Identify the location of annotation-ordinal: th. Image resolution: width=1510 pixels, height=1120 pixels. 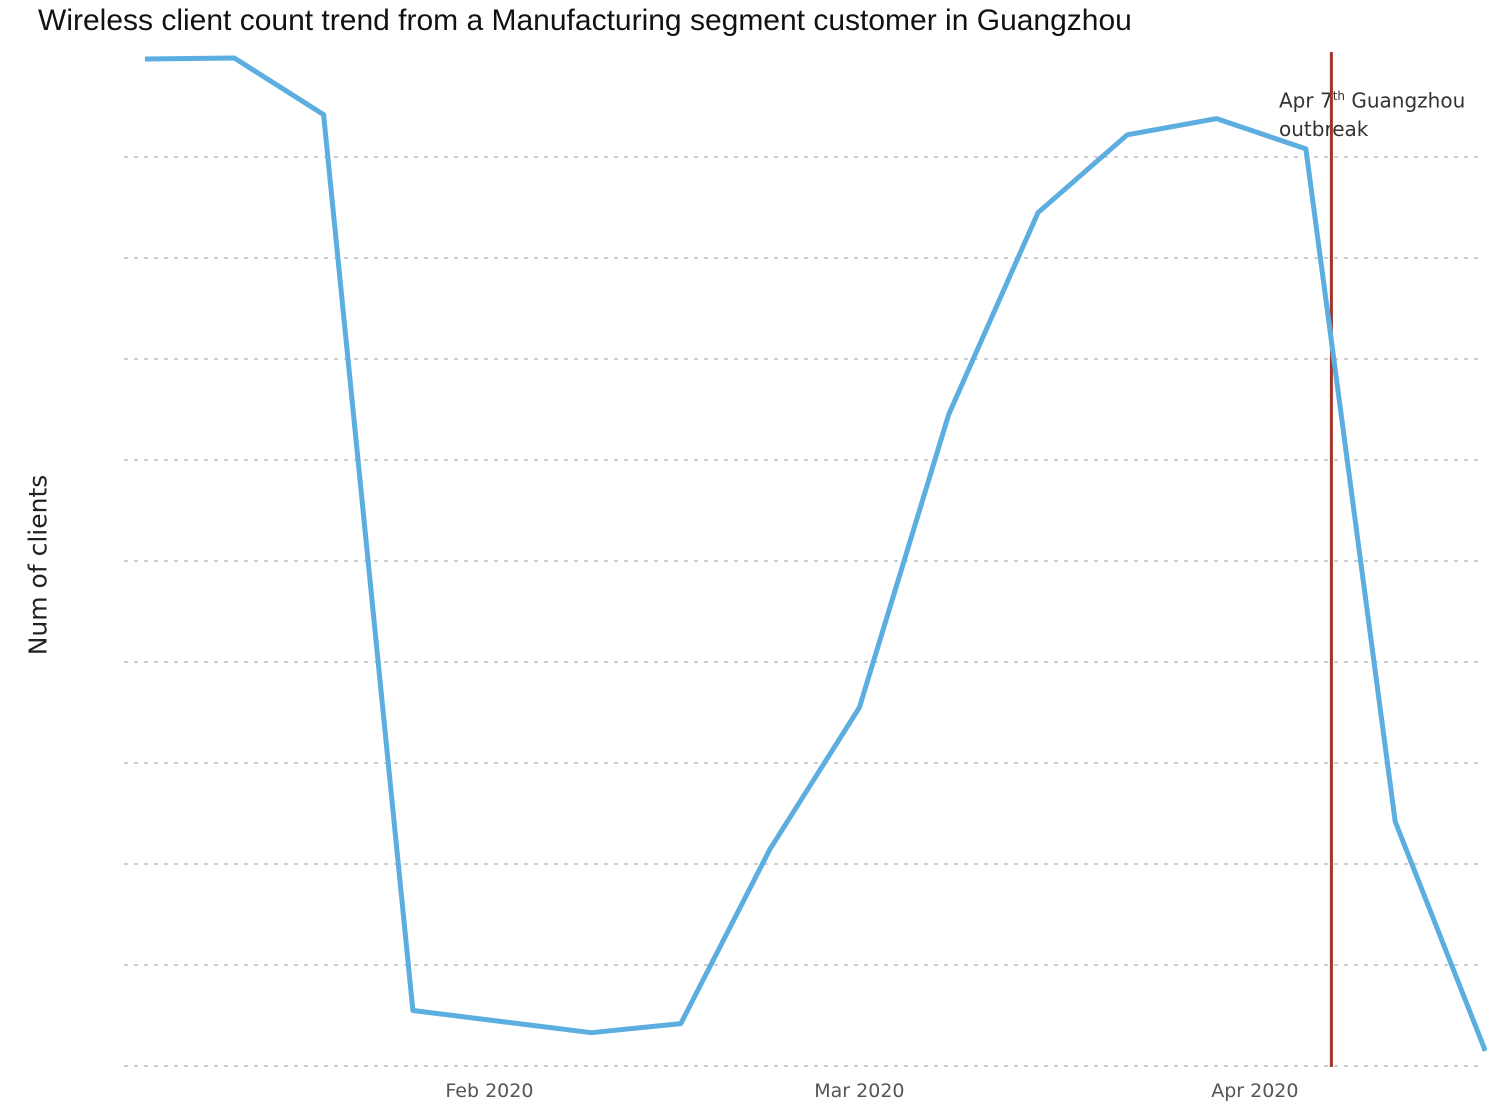
(1338, 96).